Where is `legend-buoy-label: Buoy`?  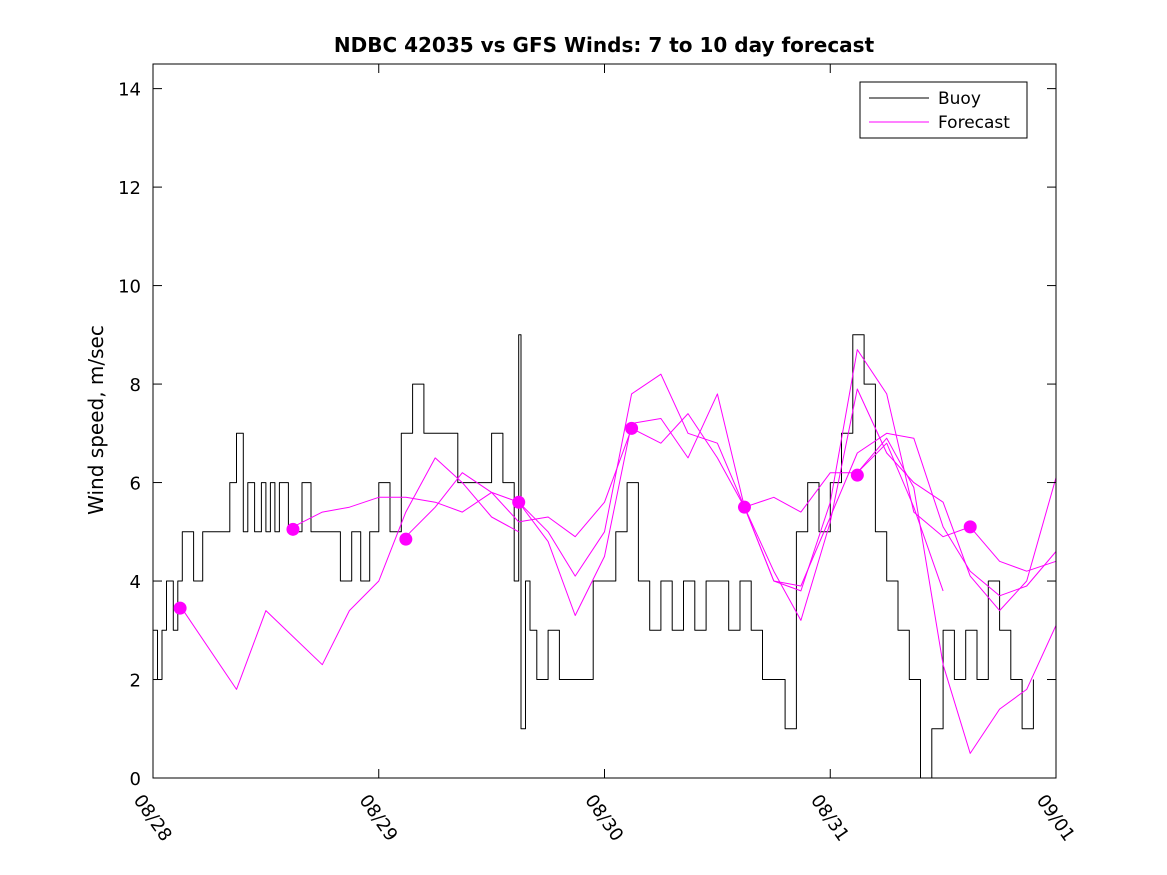
legend-buoy-label: Buoy is located at coordinates (959, 99).